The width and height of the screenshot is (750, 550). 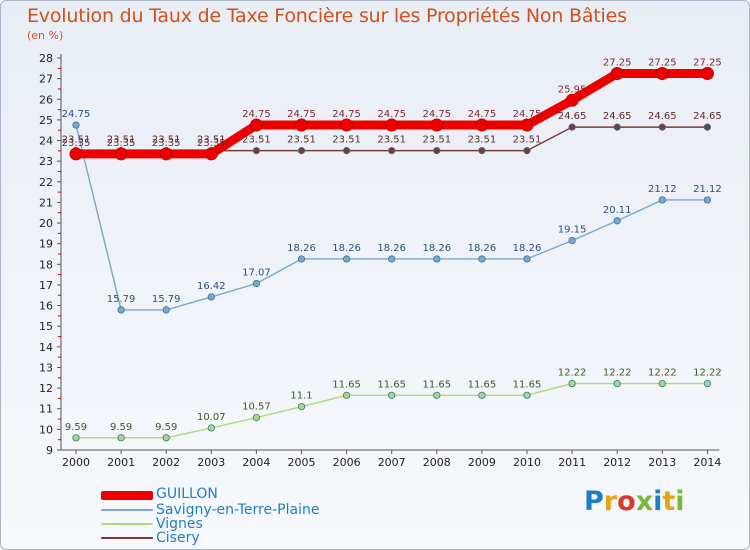 I want to click on y-tick-label: 13, so click(x=46, y=367).